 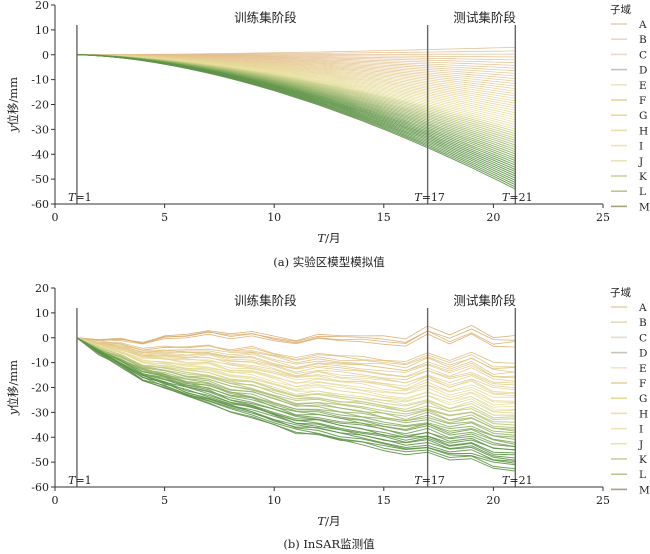 What do you see at coordinates (520, 480) in the screenshot?
I see `marker-label-rest: =21` at bounding box center [520, 480].